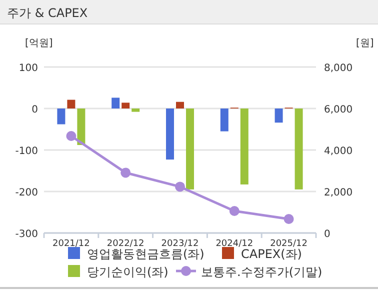  I want to click on x-tick-label: 2022/12, so click(125, 244).